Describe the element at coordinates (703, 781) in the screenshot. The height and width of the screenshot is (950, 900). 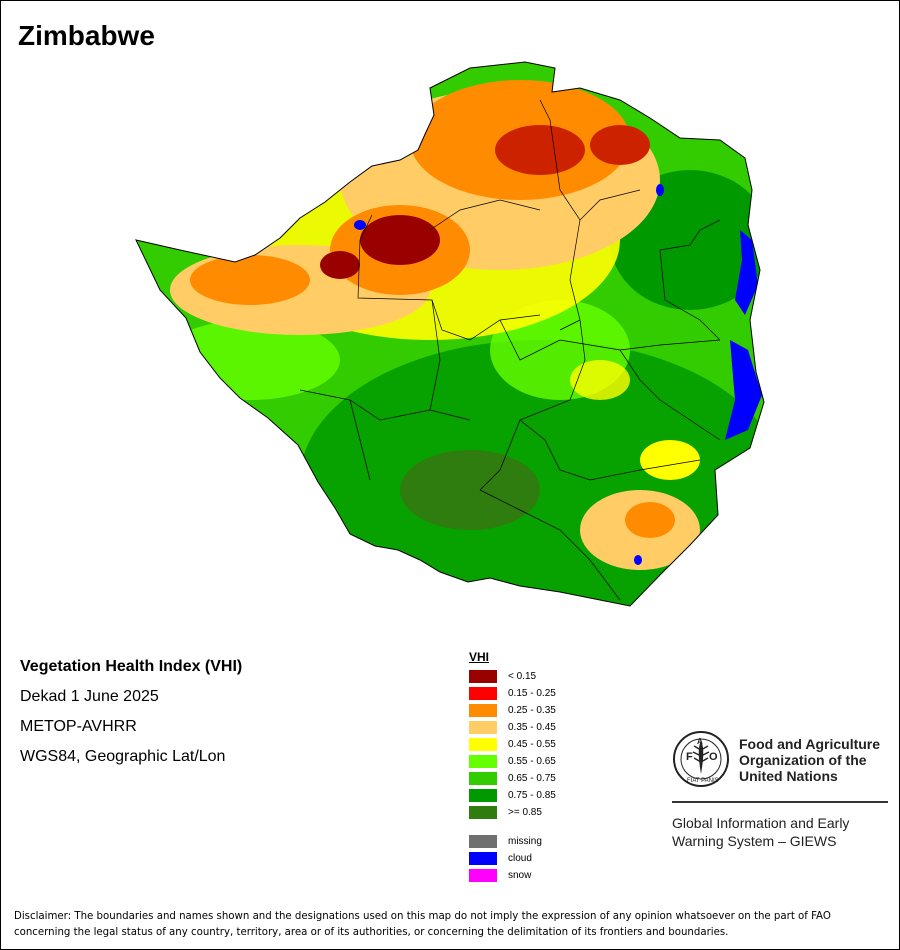
I see `fao-logo-motto: FIAT PANIS` at that location.